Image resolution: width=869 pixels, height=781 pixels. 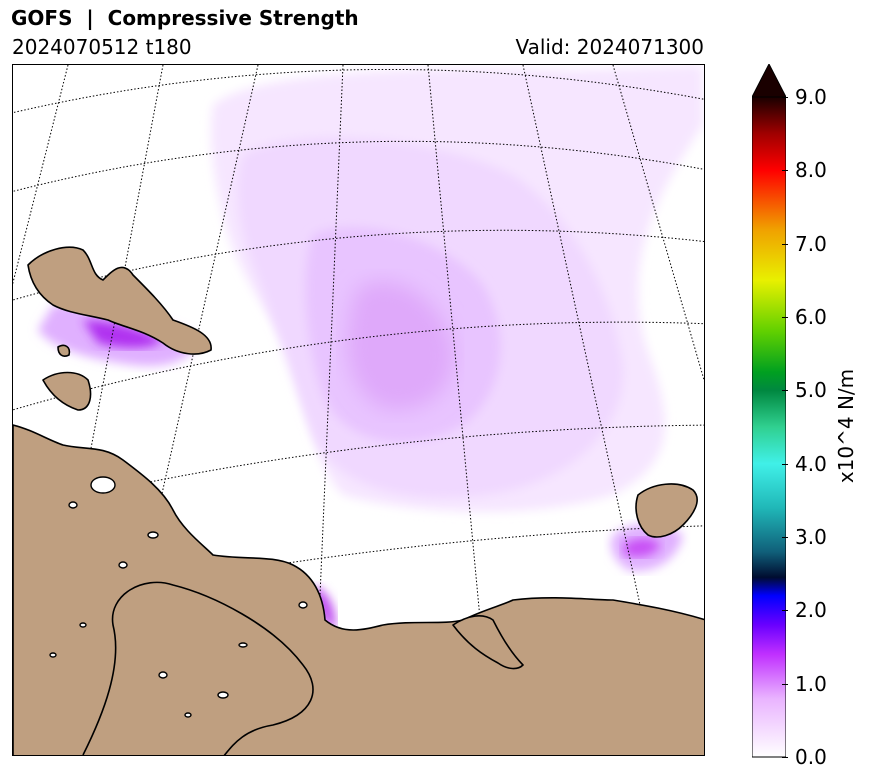 What do you see at coordinates (804, 244) in the screenshot?
I see `colorbar-tick-label: 7.0` at bounding box center [804, 244].